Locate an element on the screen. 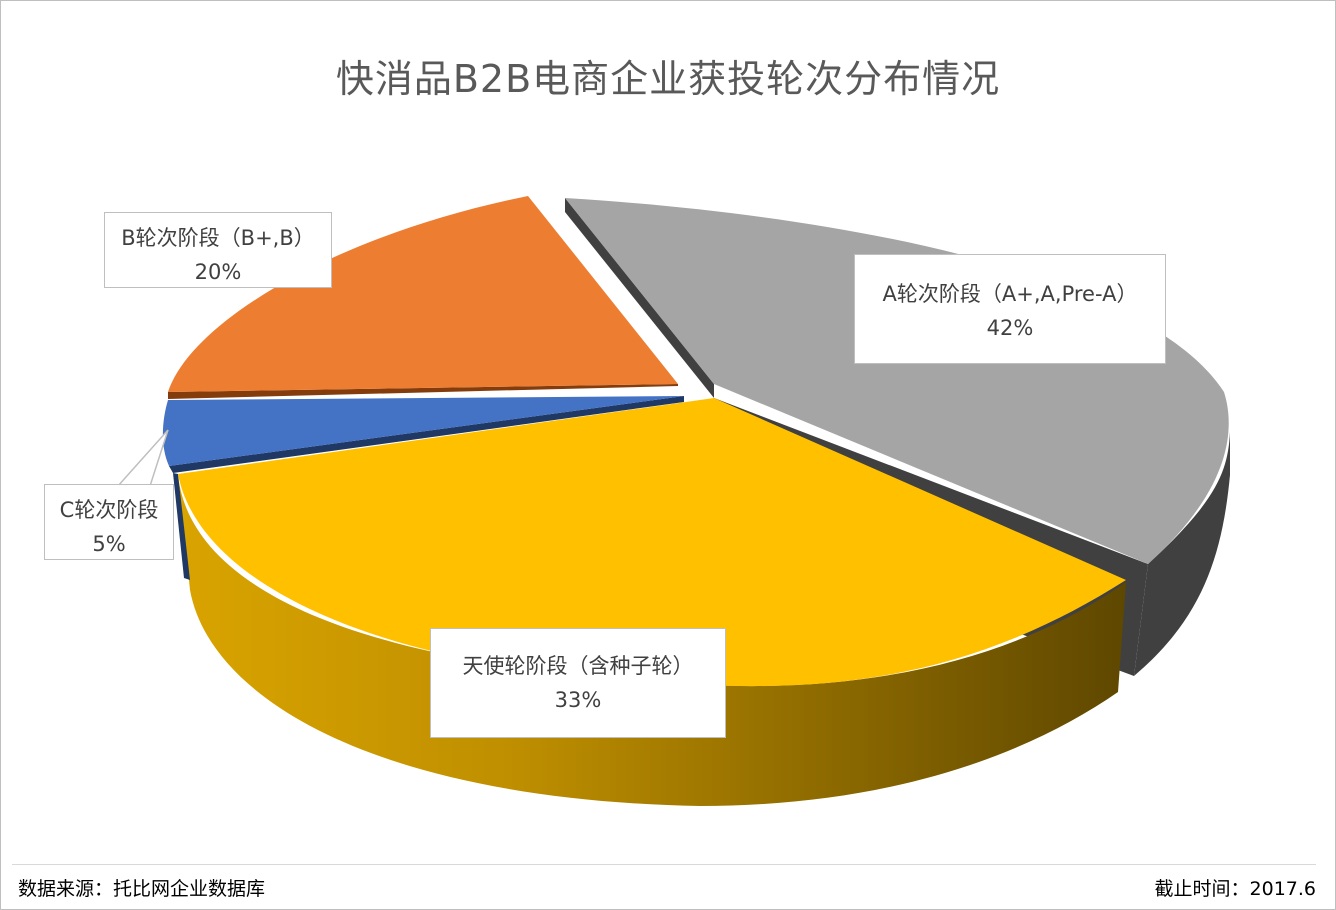 The height and width of the screenshot is (910, 1336). label-slice-c: C轮次阶段 5% is located at coordinates (109, 522).